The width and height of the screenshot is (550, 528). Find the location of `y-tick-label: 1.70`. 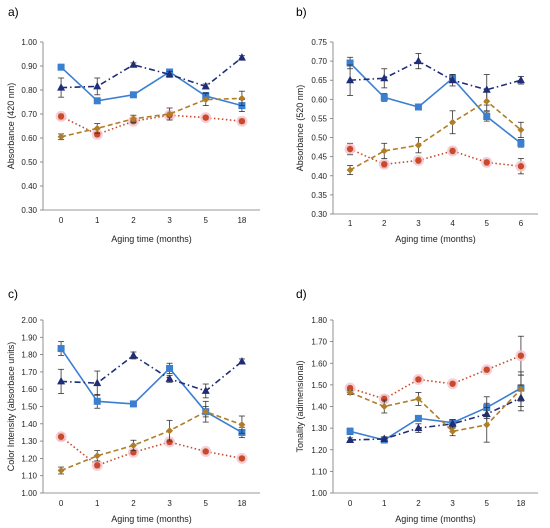

y-tick-label: 1.70 is located at coordinates (29, 372).